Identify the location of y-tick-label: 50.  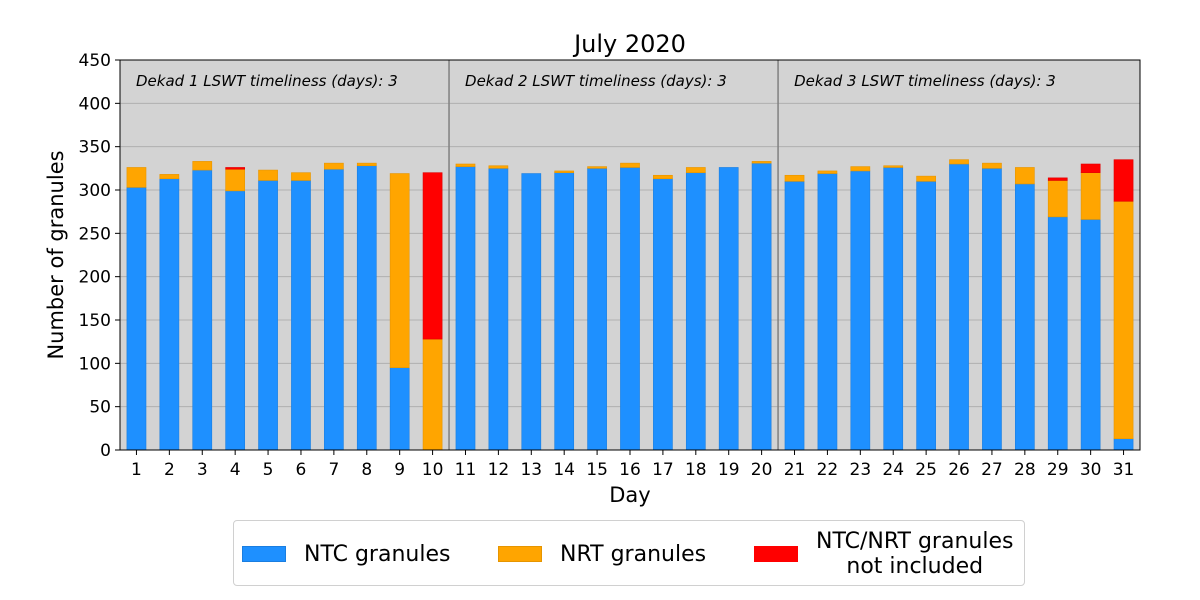
(100, 408).